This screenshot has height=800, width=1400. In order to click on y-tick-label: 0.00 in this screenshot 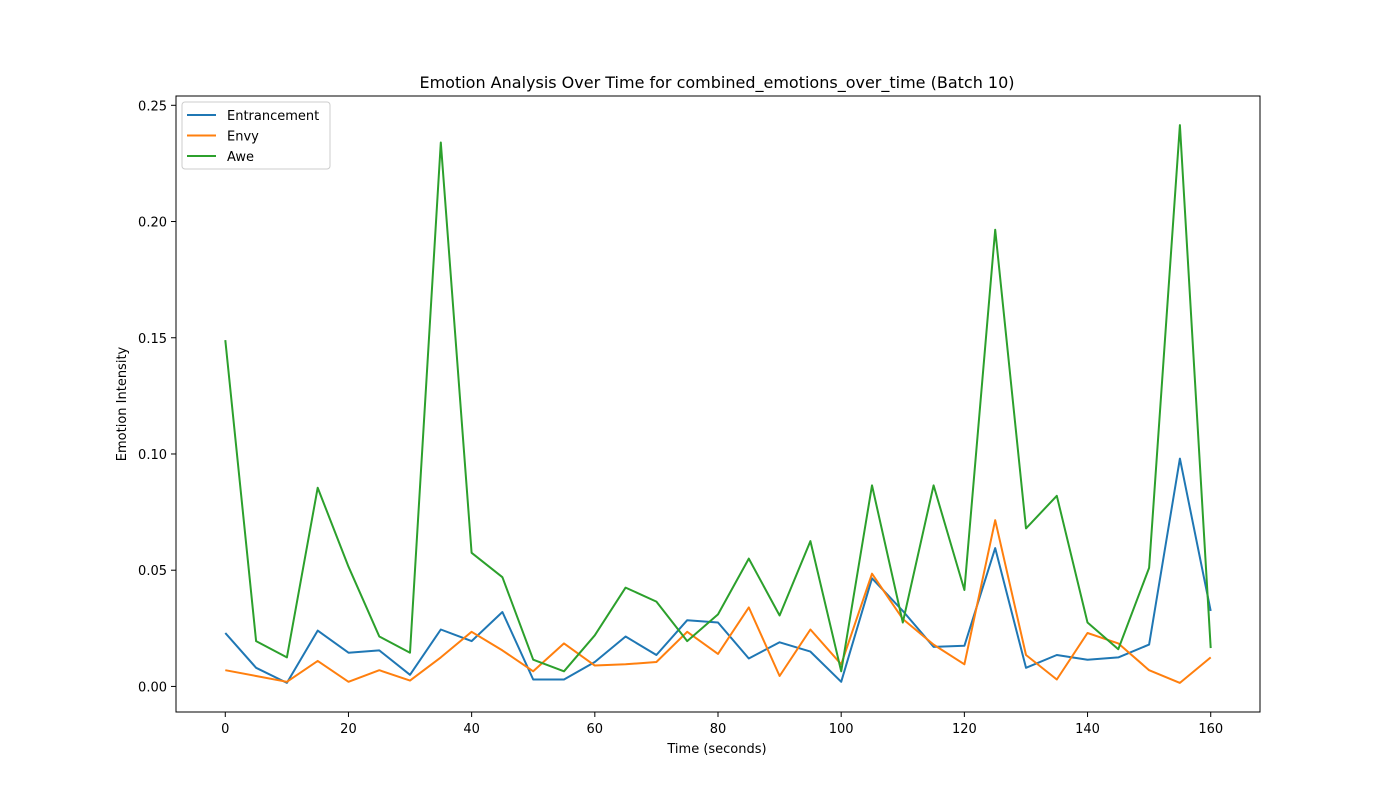, I will do `click(152, 687)`.